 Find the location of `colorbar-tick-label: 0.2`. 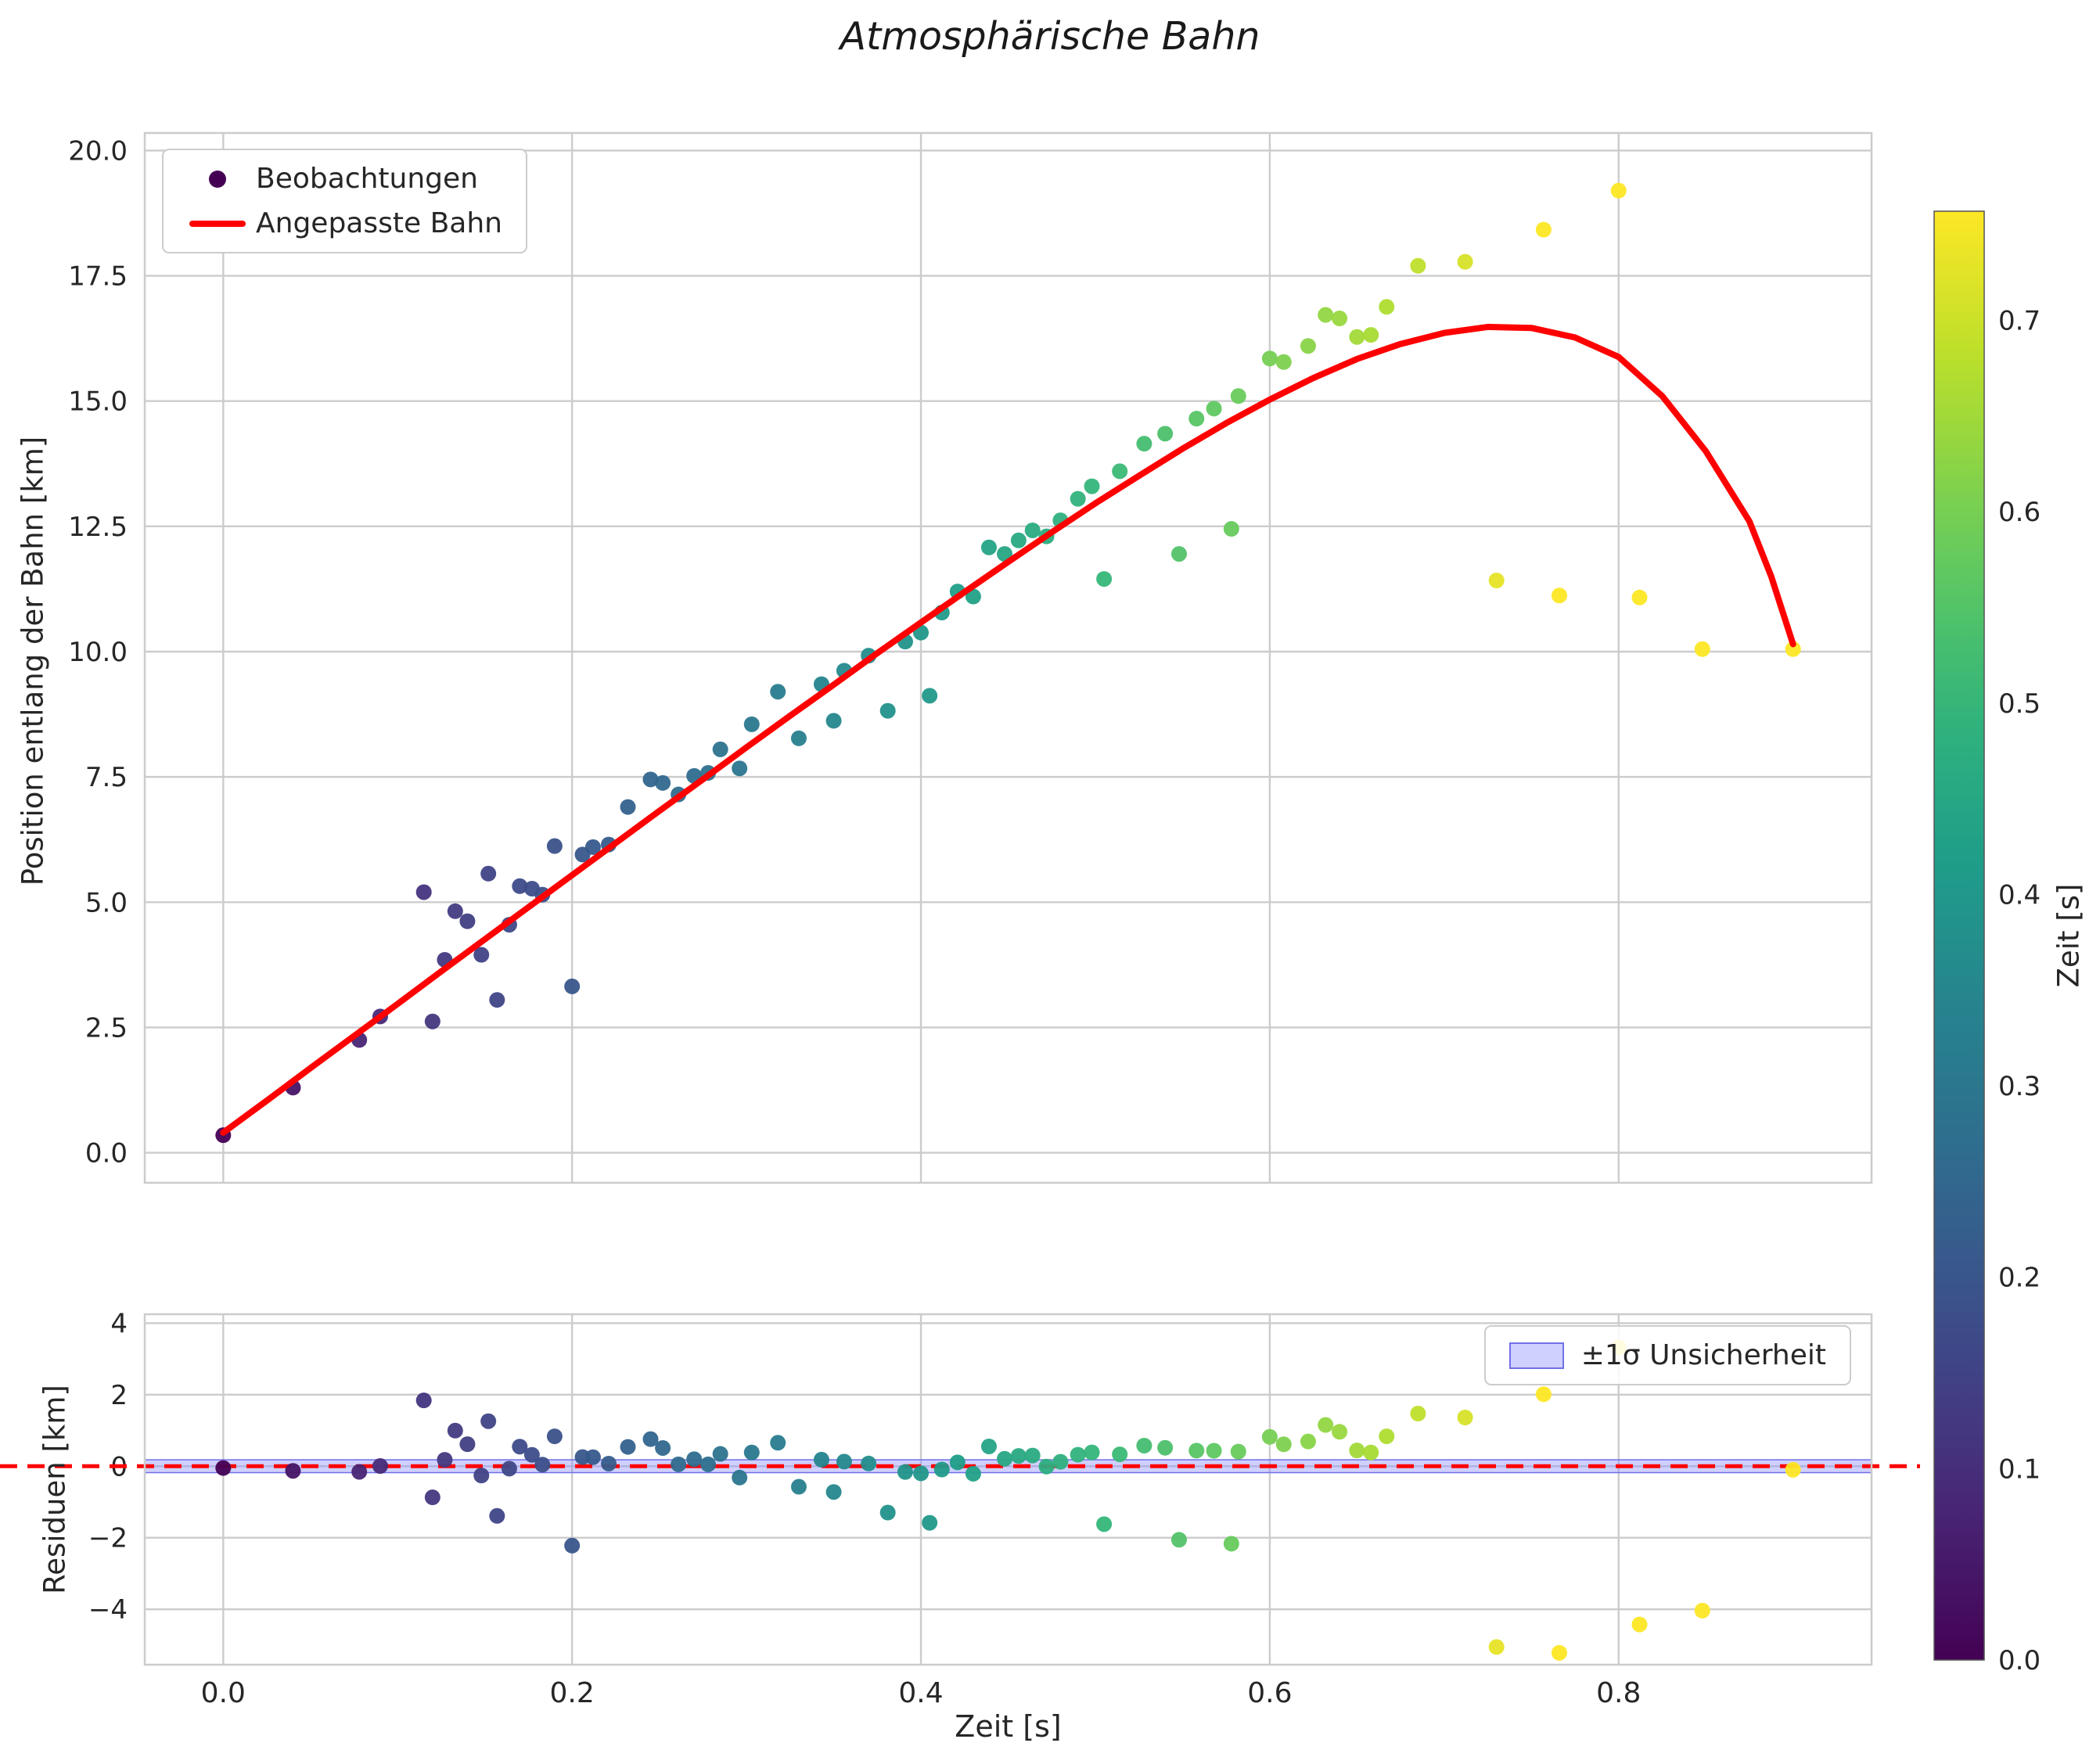

colorbar-tick-label: 0.2 is located at coordinates (2020, 1278).